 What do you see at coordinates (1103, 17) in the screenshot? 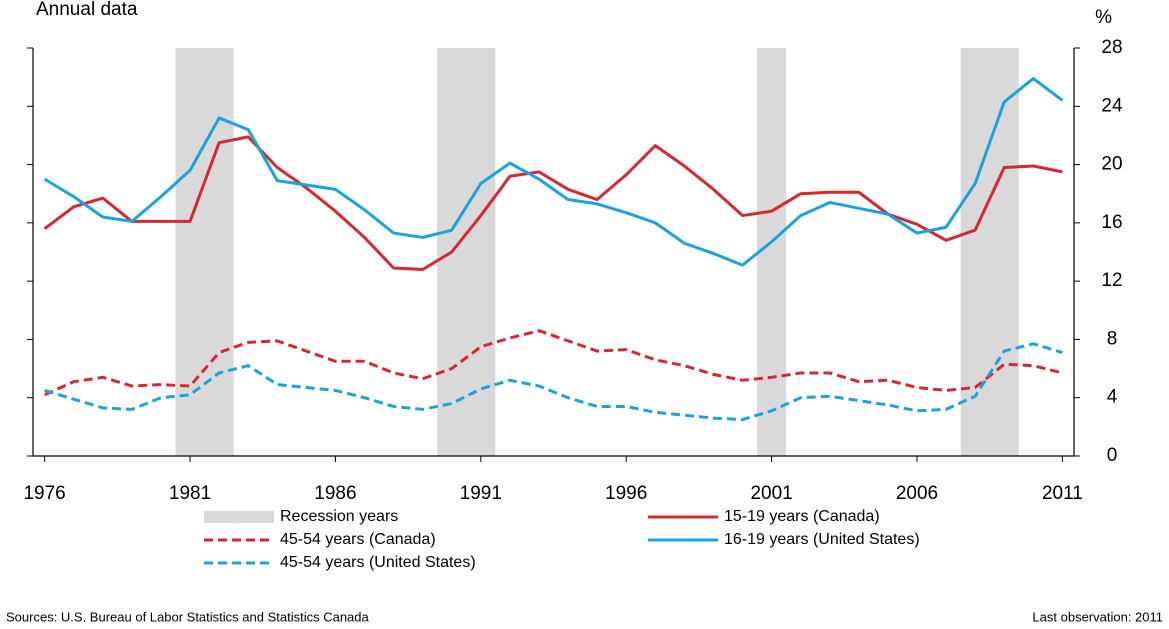
I see `y-unit: %` at bounding box center [1103, 17].